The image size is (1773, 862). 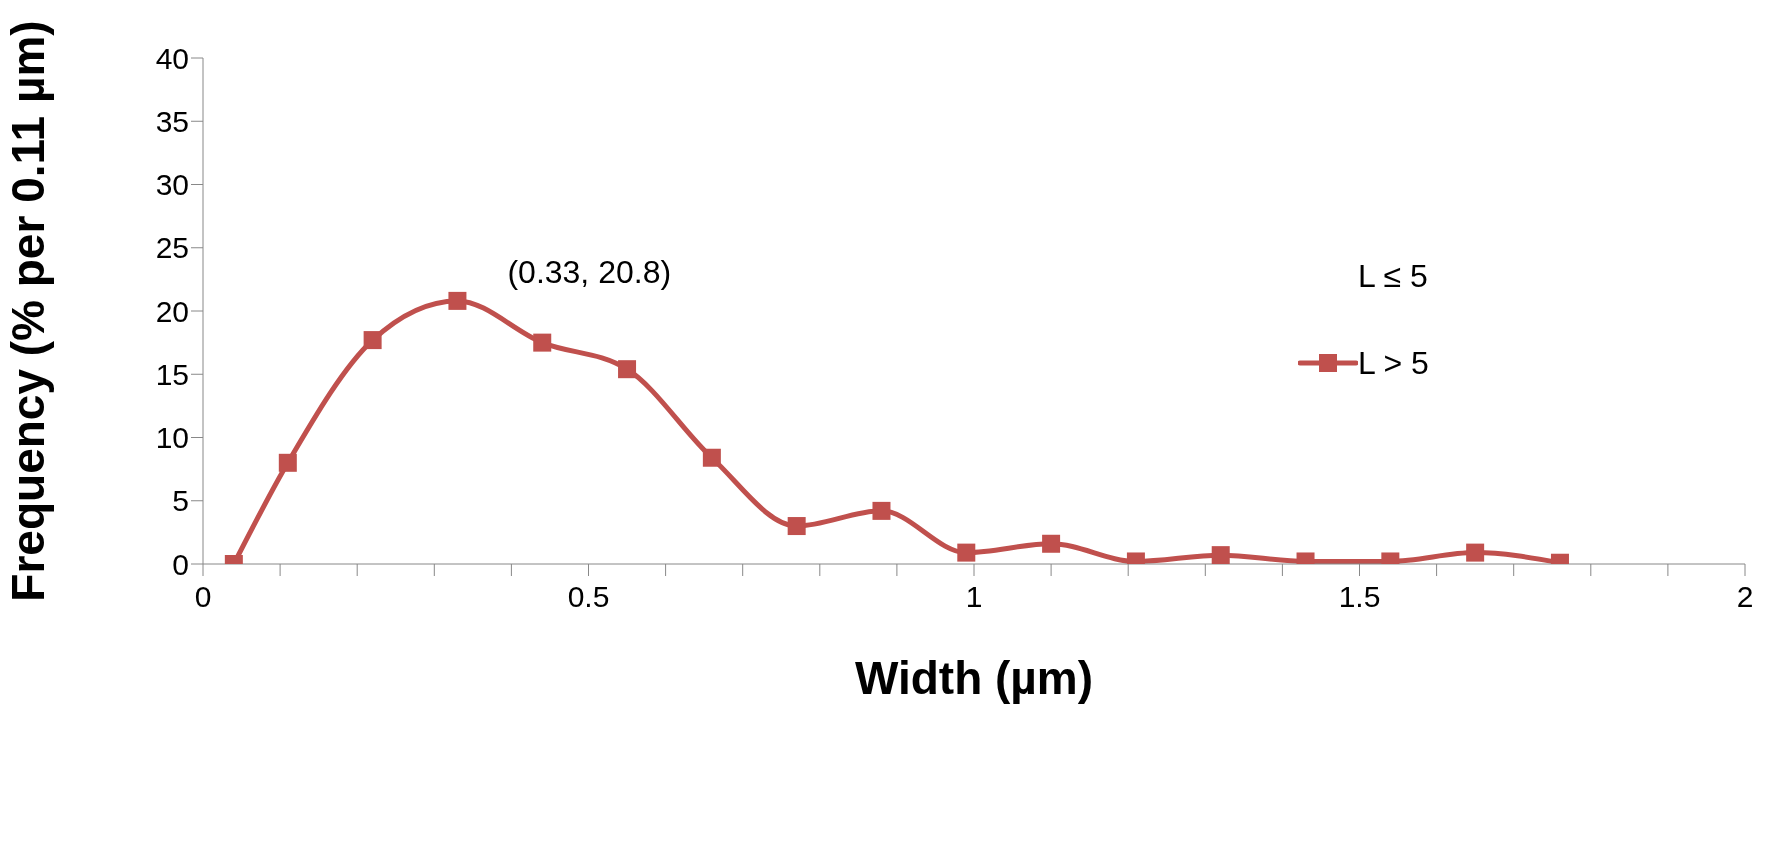 I want to click on x-axis-title: Width (µm), so click(x=974, y=678).